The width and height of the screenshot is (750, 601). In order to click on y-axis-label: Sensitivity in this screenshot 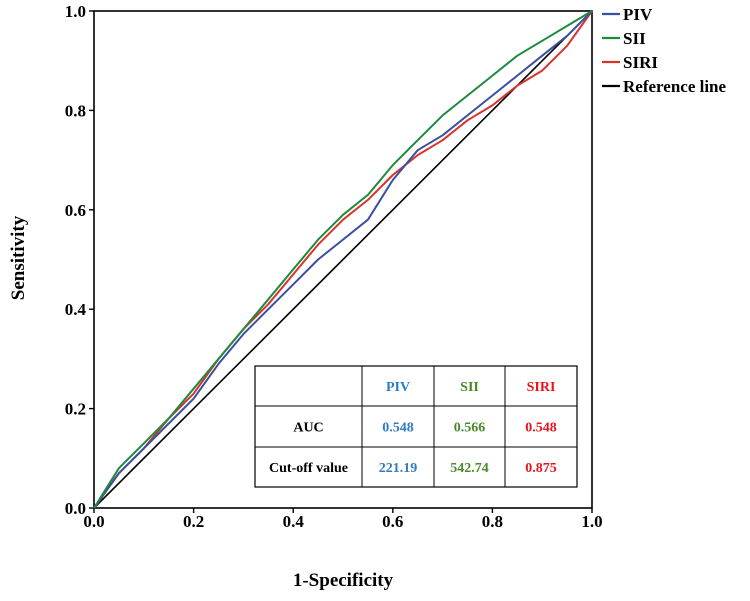, I will do `click(18, 257)`.